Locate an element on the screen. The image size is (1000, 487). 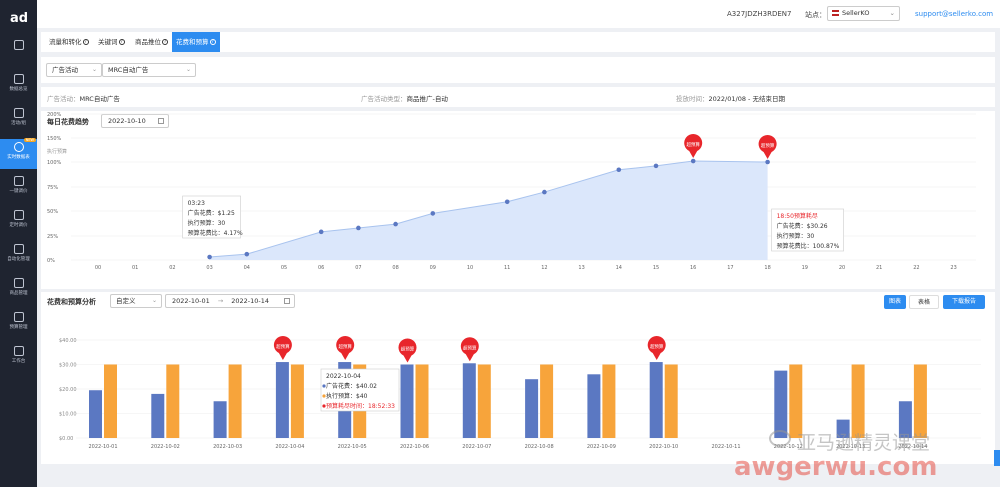
trend-xtick: 15 is located at coordinates (656, 268).